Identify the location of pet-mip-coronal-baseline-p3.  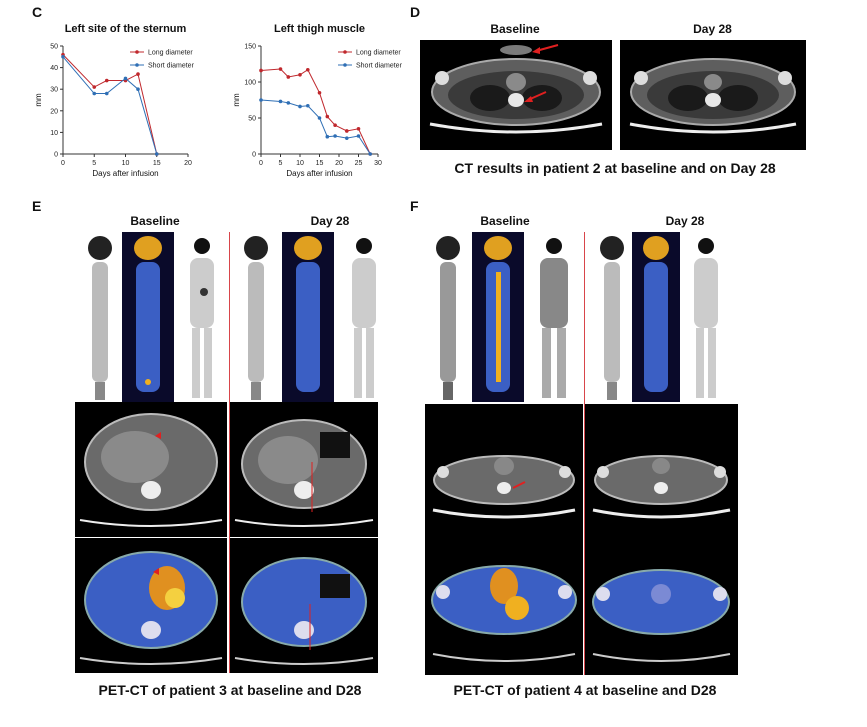
(202, 317).